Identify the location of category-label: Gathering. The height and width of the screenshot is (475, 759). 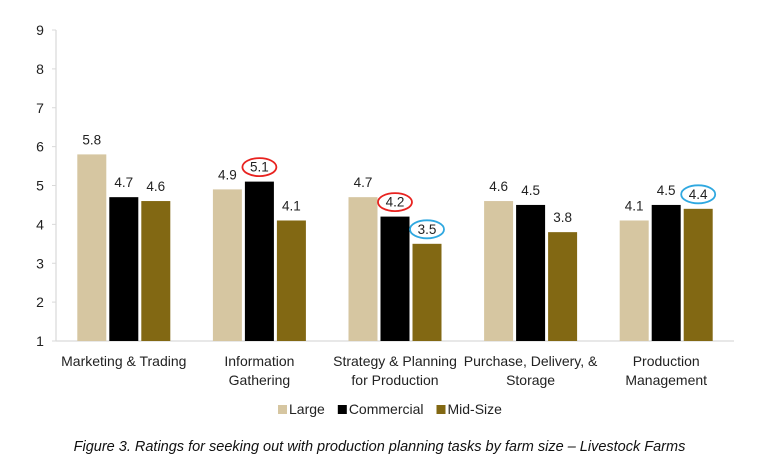
(259, 380).